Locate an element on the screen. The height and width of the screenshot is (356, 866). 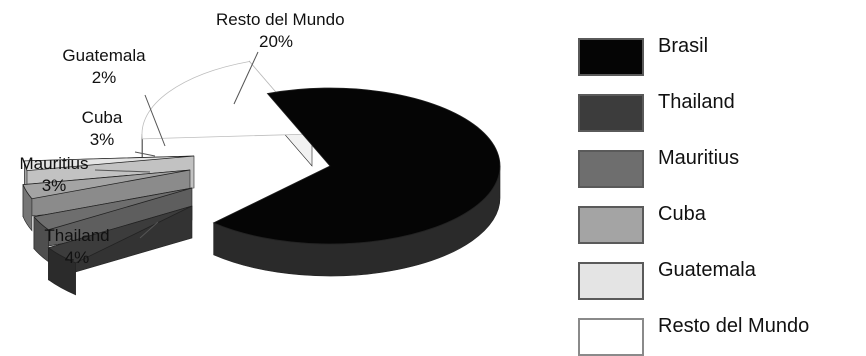
data-label-value: 2% is located at coordinates (104, 78).